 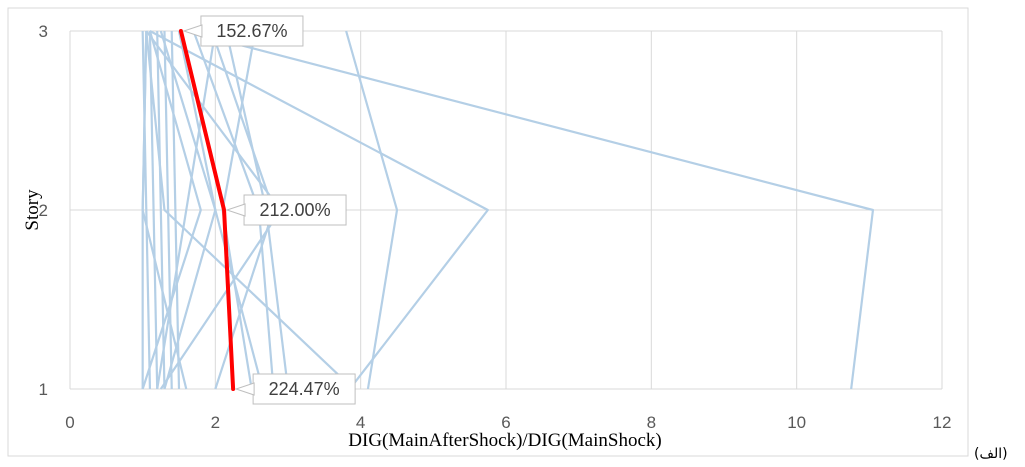 I want to click on y-tick-label: 3, so click(x=43, y=31).